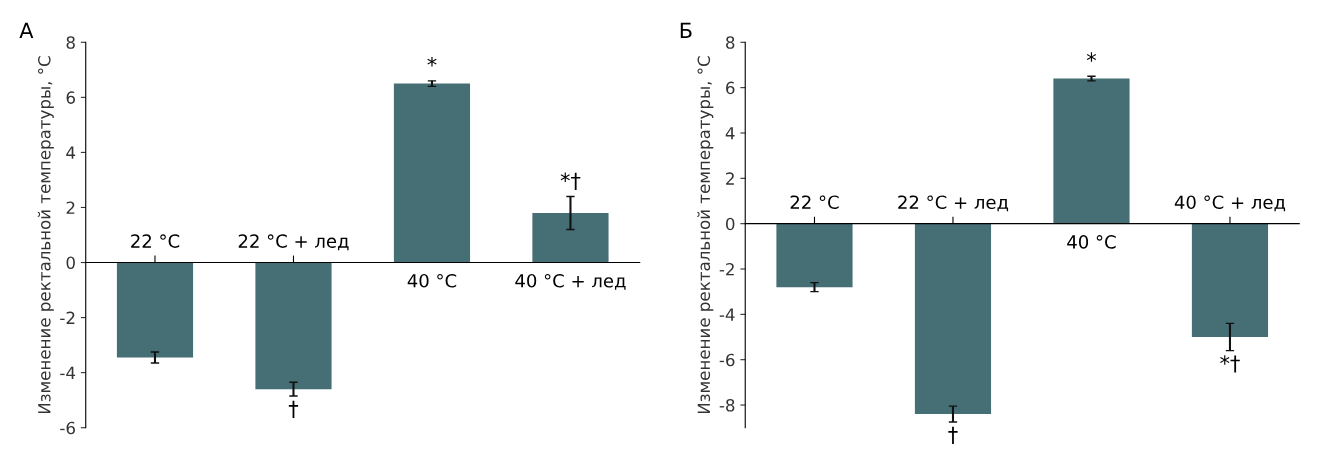 The height and width of the screenshot is (470, 1319). What do you see at coordinates (686, 30) in the screenshot?
I see `chart-title: Б` at bounding box center [686, 30].